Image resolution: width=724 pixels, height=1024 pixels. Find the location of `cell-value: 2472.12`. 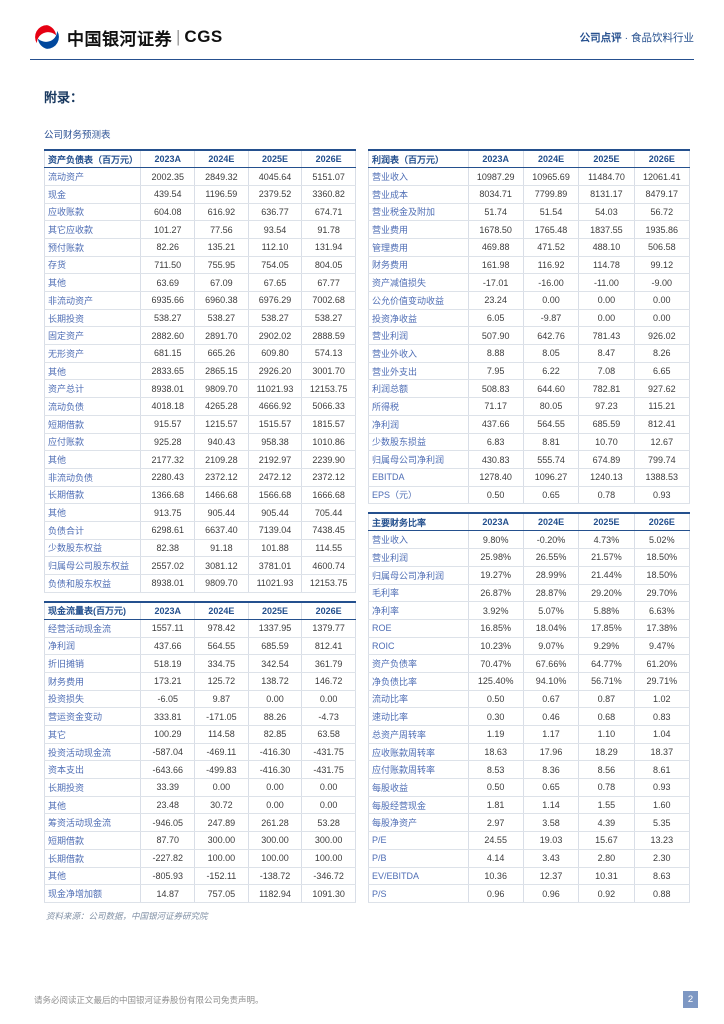

cell-value: 2472.12 is located at coordinates (274, 477).